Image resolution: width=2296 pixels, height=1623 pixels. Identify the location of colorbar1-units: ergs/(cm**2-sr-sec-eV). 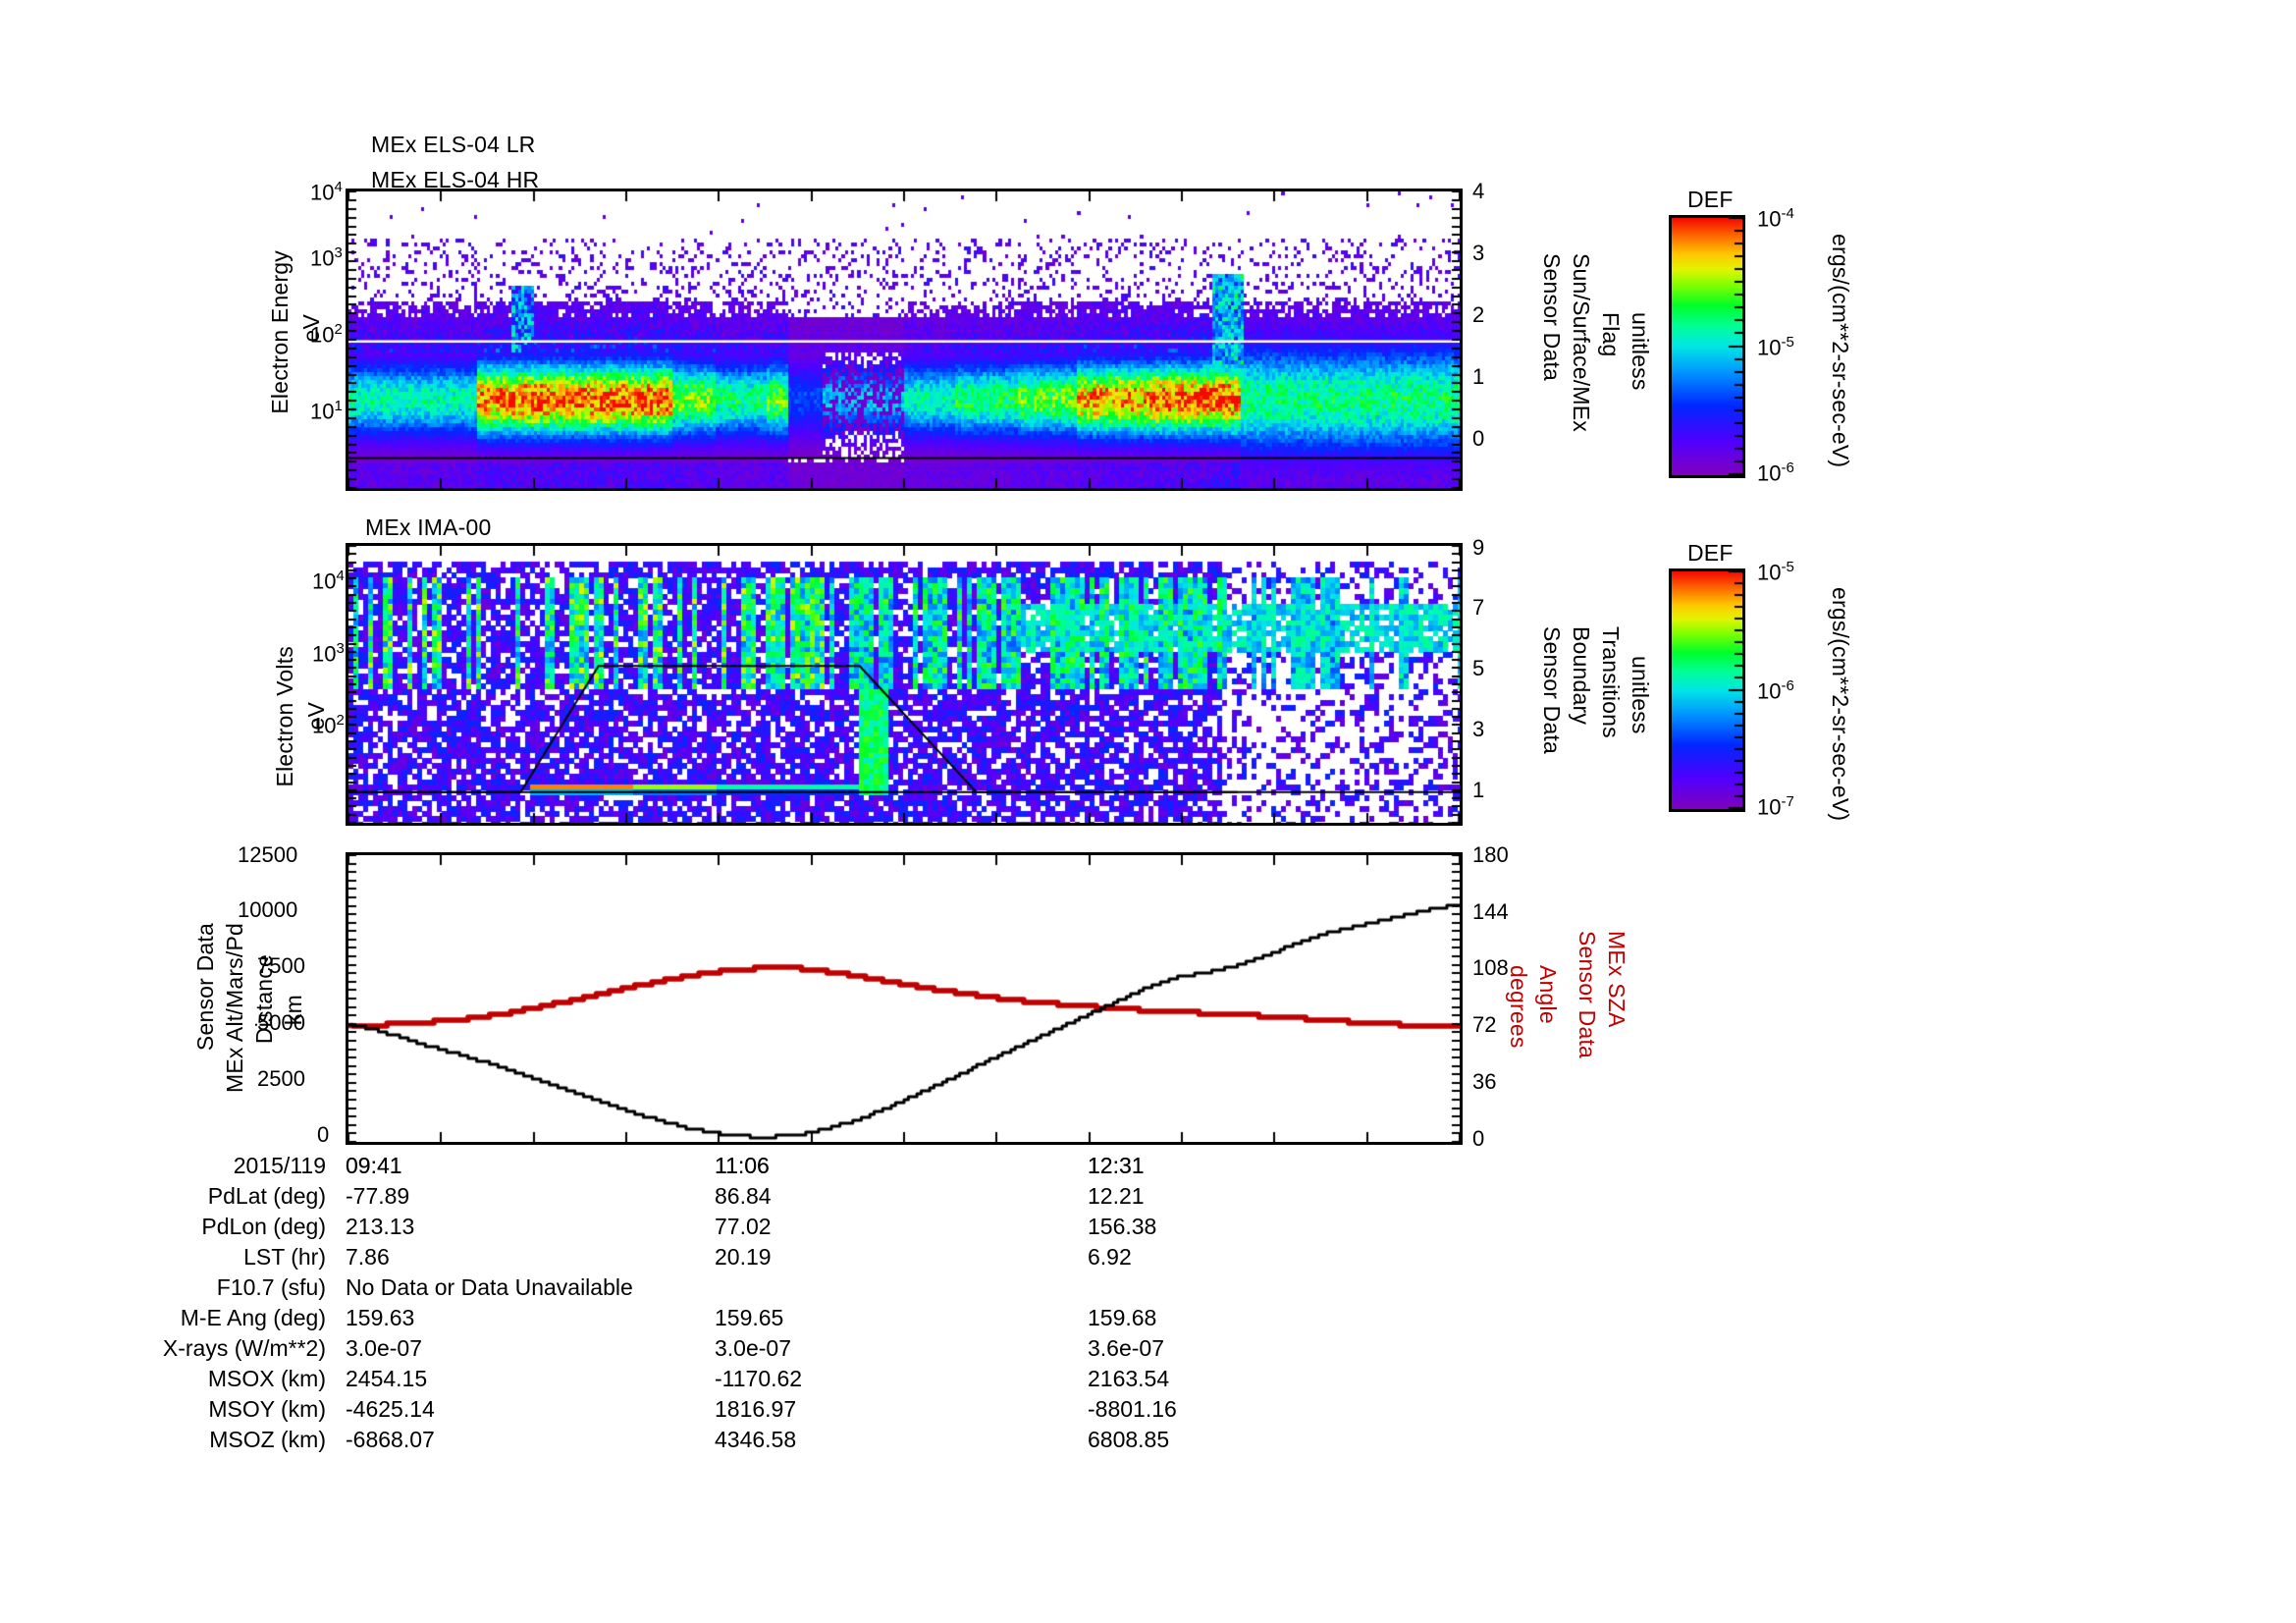
(1841, 351).